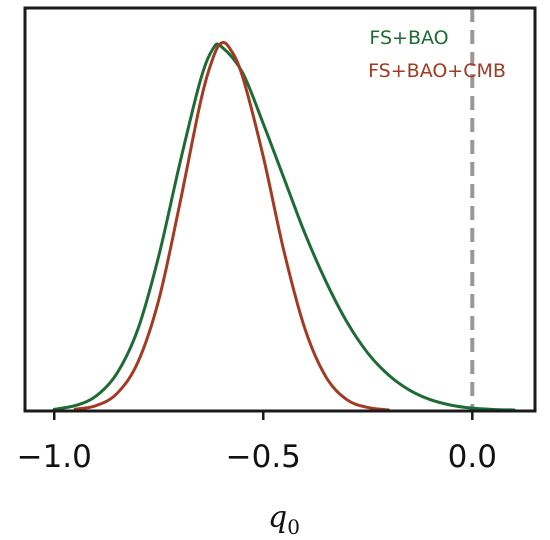  What do you see at coordinates (277, 517) in the screenshot?
I see `x-axis-label-main: q` at bounding box center [277, 517].